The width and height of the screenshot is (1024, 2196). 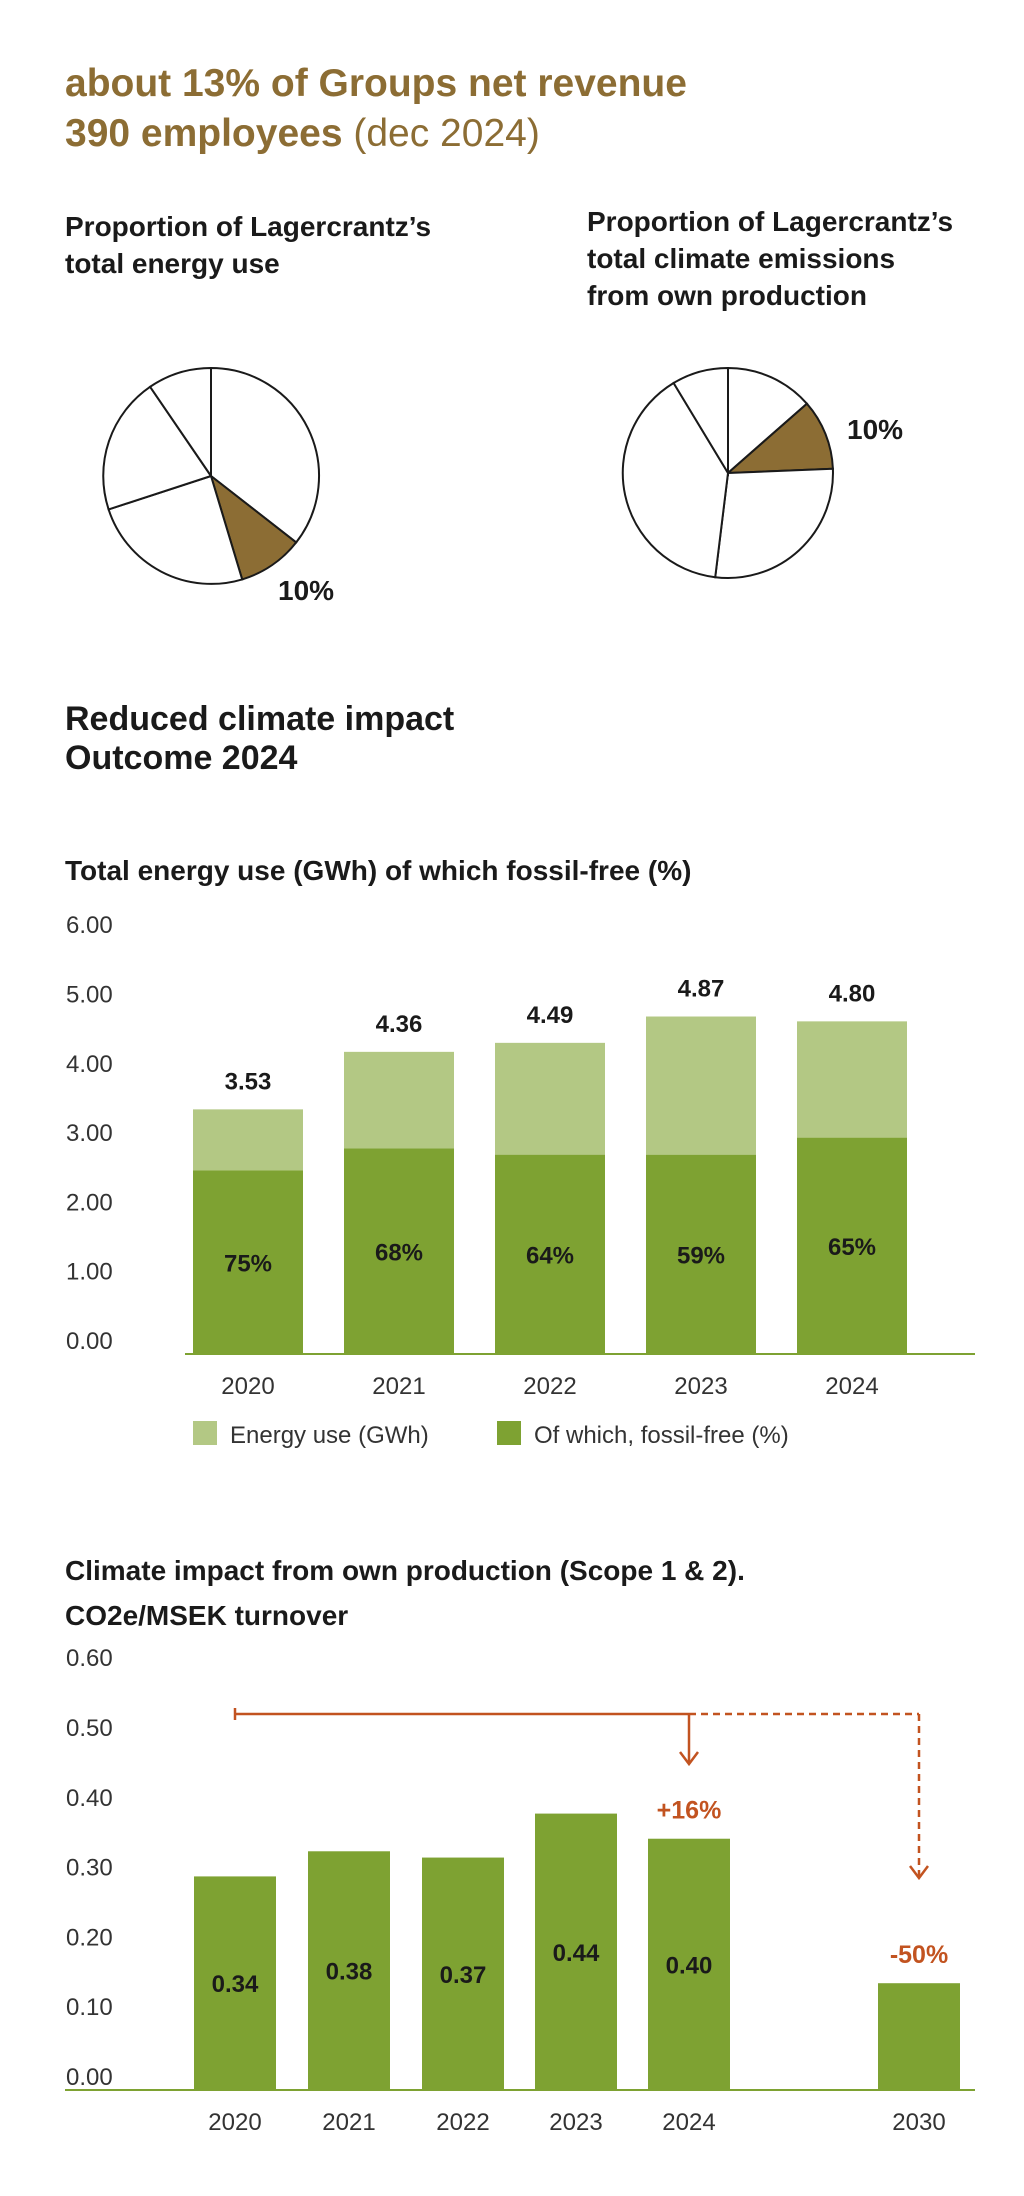 I want to click on x-tick-label: 2024, so click(x=851, y=1386).